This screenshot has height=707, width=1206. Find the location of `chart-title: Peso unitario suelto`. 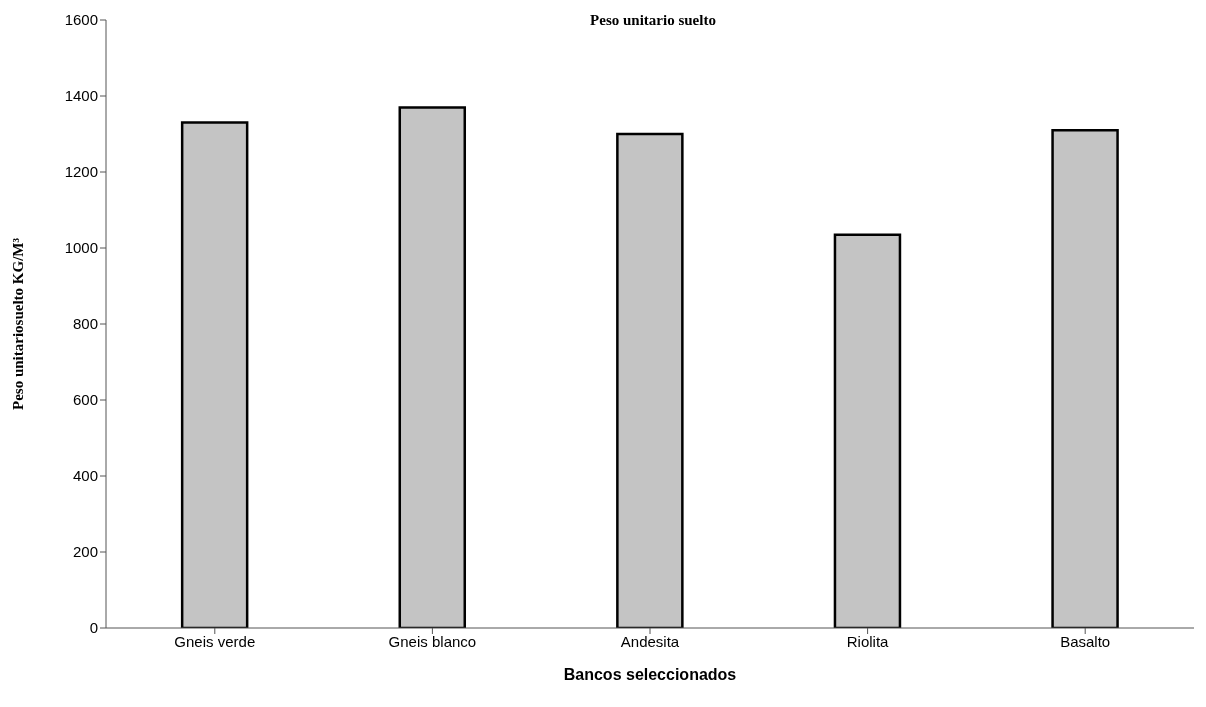

chart-title: Peso unitario suelto is located at coordinates (653, 20).